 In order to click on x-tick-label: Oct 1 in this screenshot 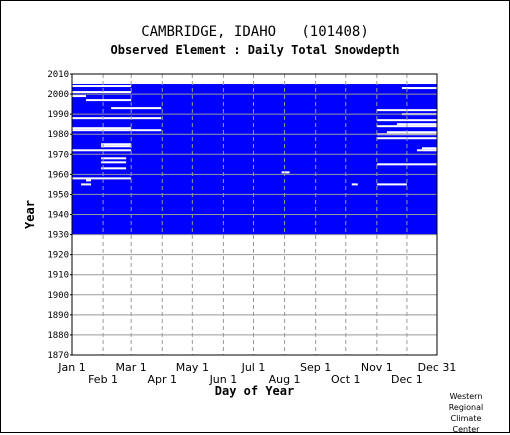, I will do `click(346, 379)`.